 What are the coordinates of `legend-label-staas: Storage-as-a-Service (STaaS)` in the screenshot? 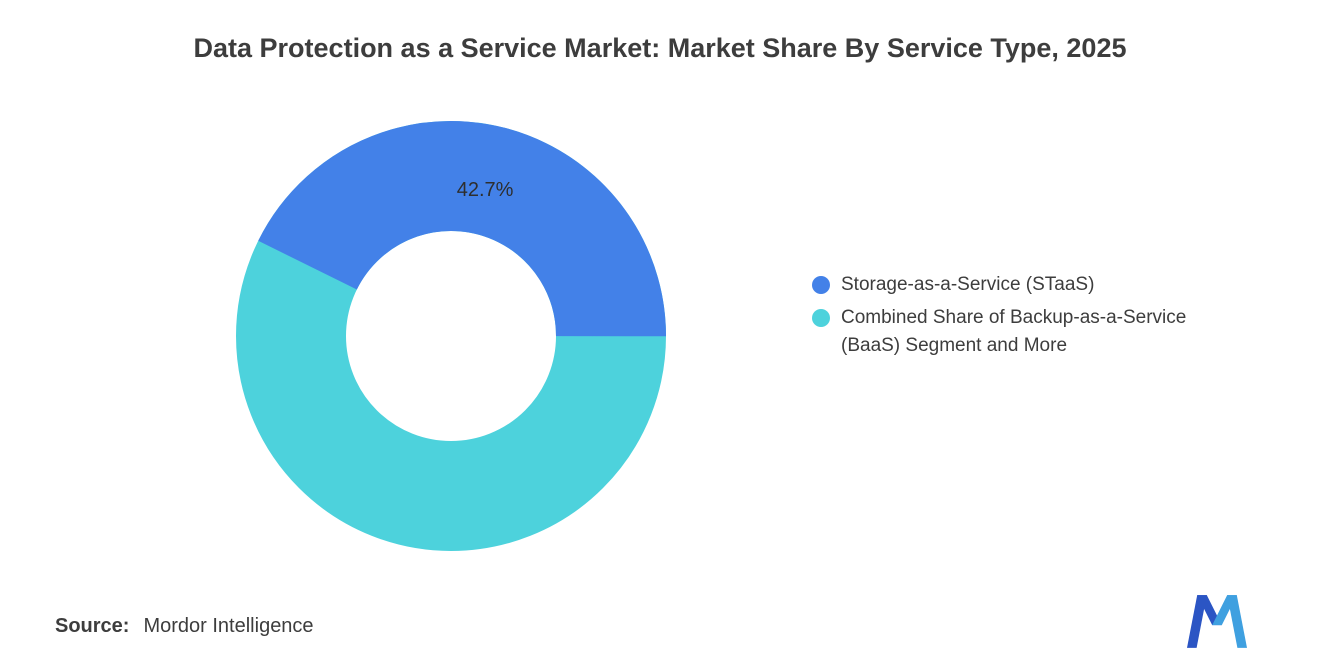 It's located at (968, 284).